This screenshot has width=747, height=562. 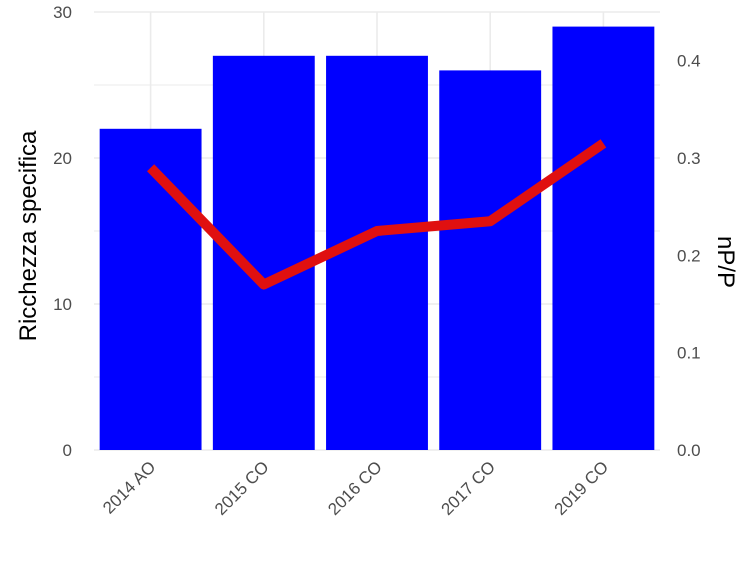 I want to click on y-axis-right: 0.0 0.1 0.2 0.3 0.4, so click(x=689, y=256).